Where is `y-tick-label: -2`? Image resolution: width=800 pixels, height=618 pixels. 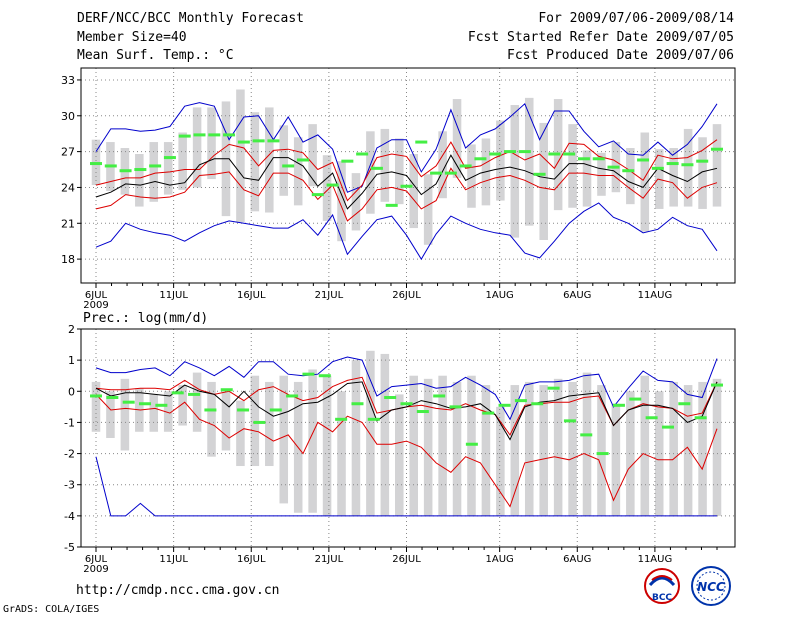 y-tick-label: -2 is located at coordinates (69, 454).